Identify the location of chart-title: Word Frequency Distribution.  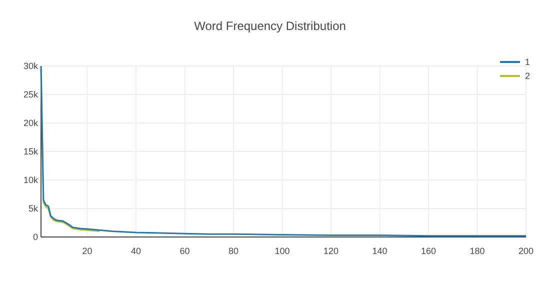
(270, 26).